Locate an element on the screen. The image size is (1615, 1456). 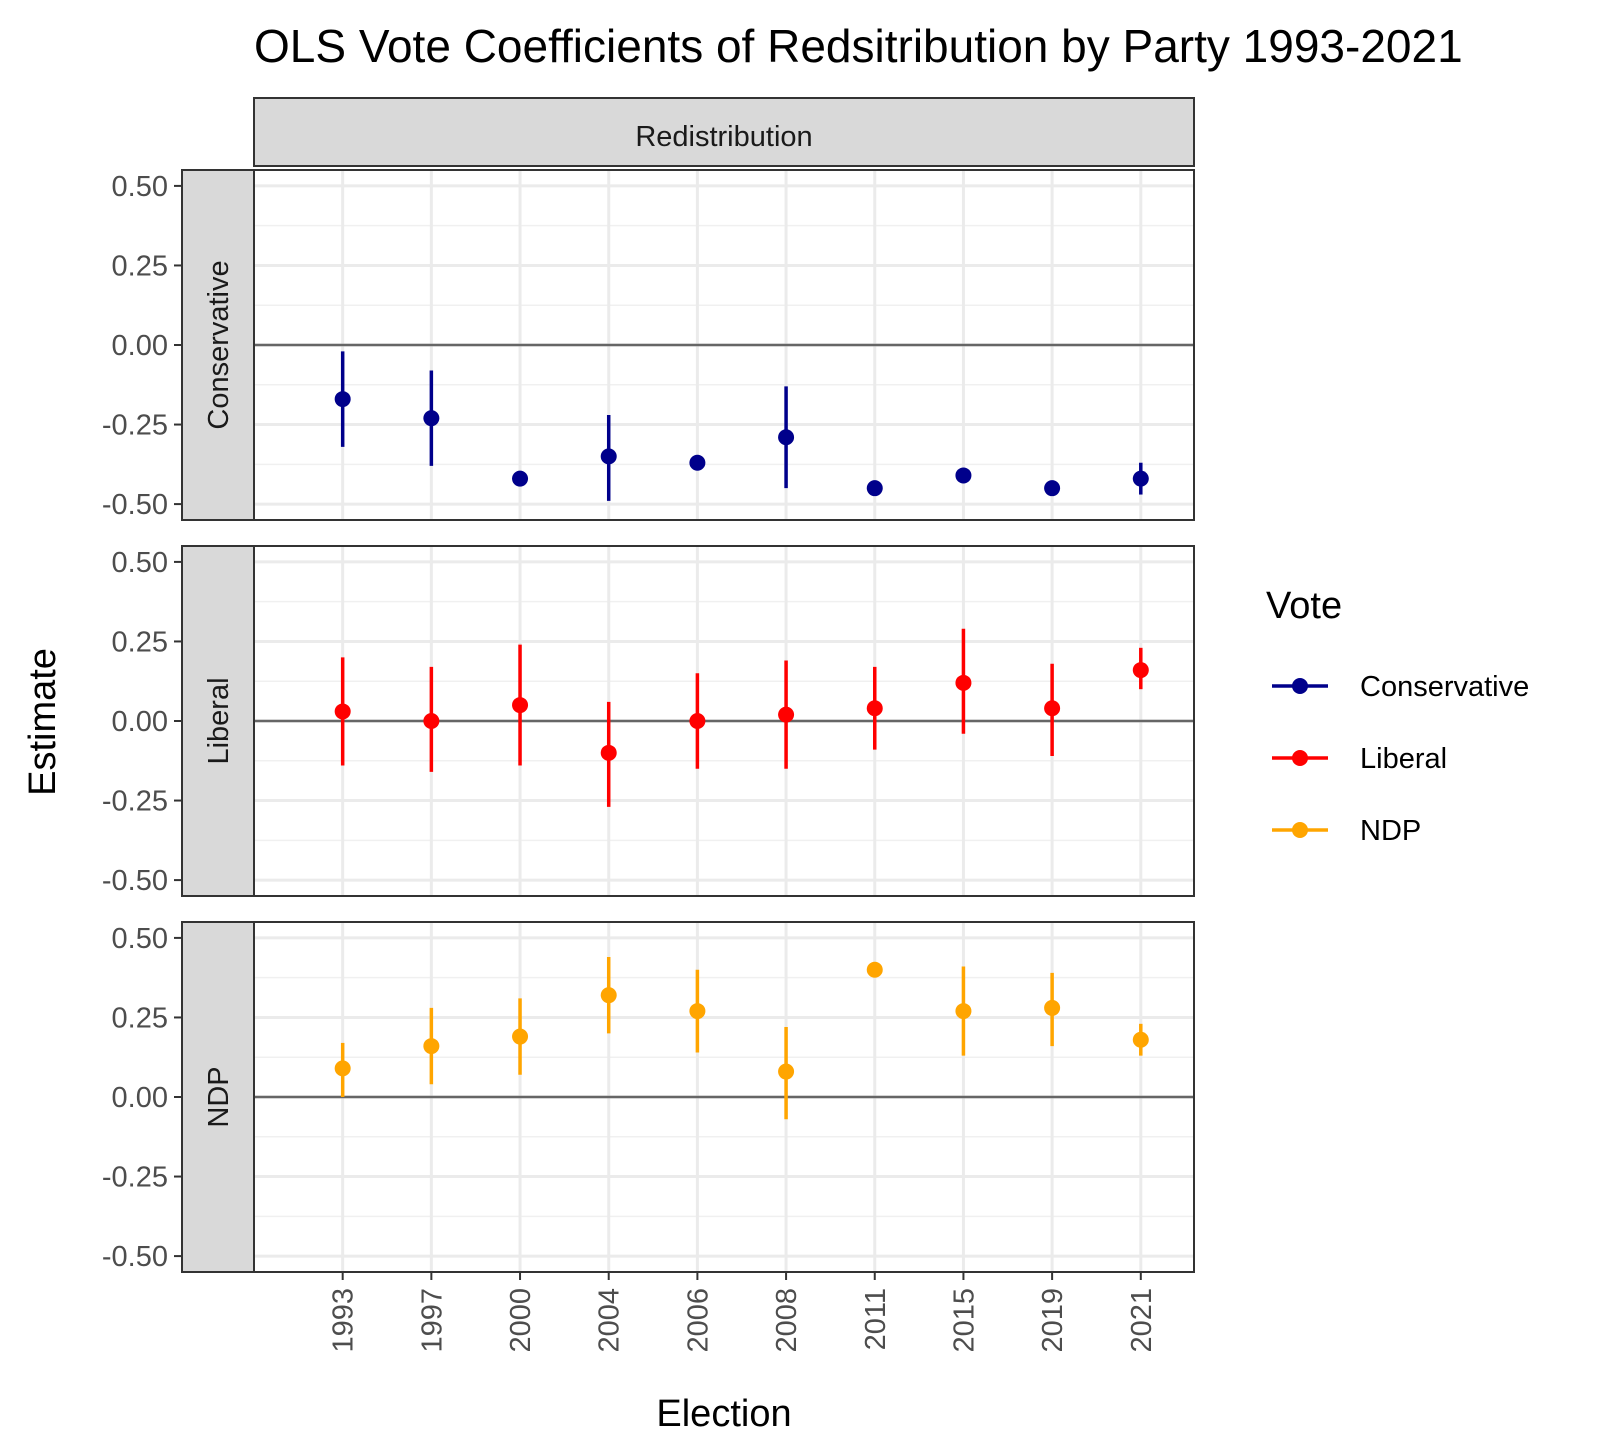
point-conservative-2019 is located at coordinates (1052, 488).